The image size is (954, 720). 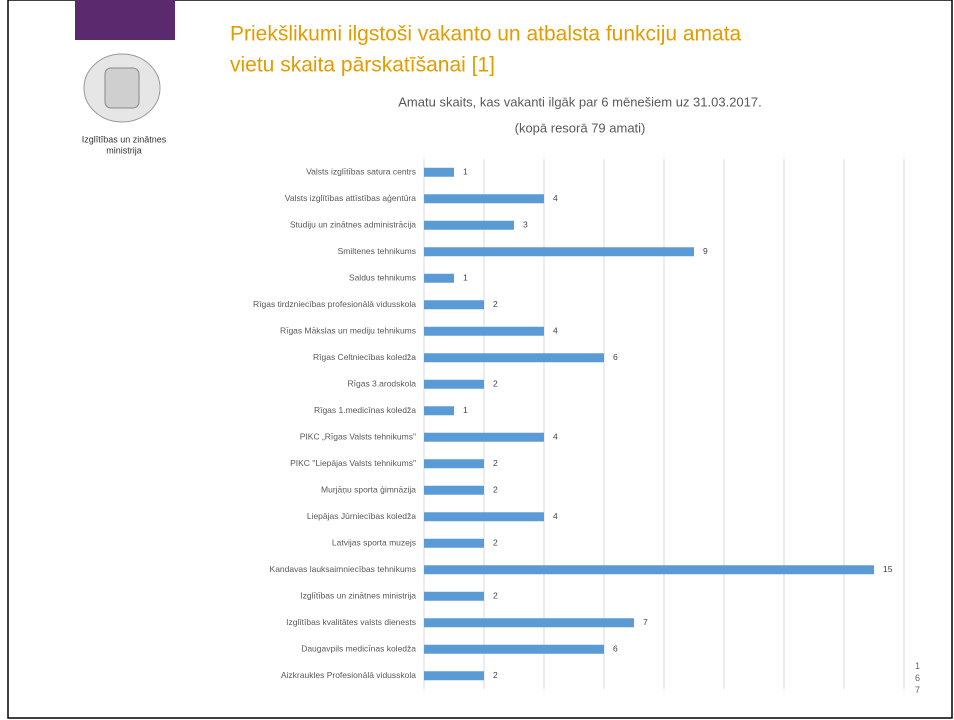 I want to click on y-tick-label: Valsts izglītības satura centrs, so click(x=361, y=172).